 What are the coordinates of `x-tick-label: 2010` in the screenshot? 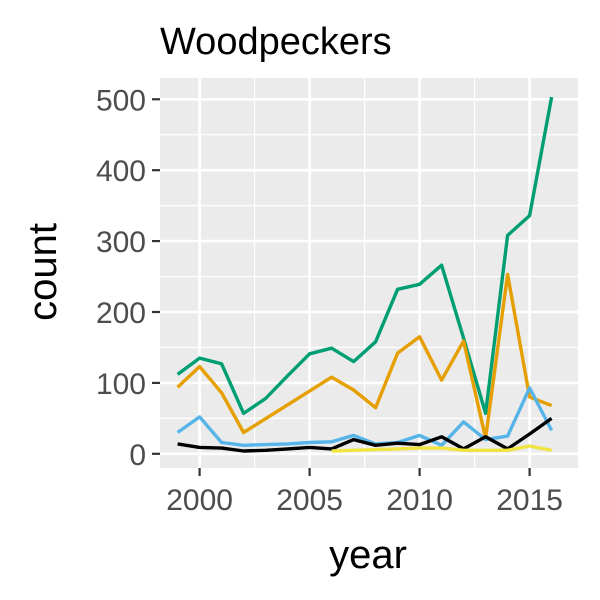 It's located at (419, 500).